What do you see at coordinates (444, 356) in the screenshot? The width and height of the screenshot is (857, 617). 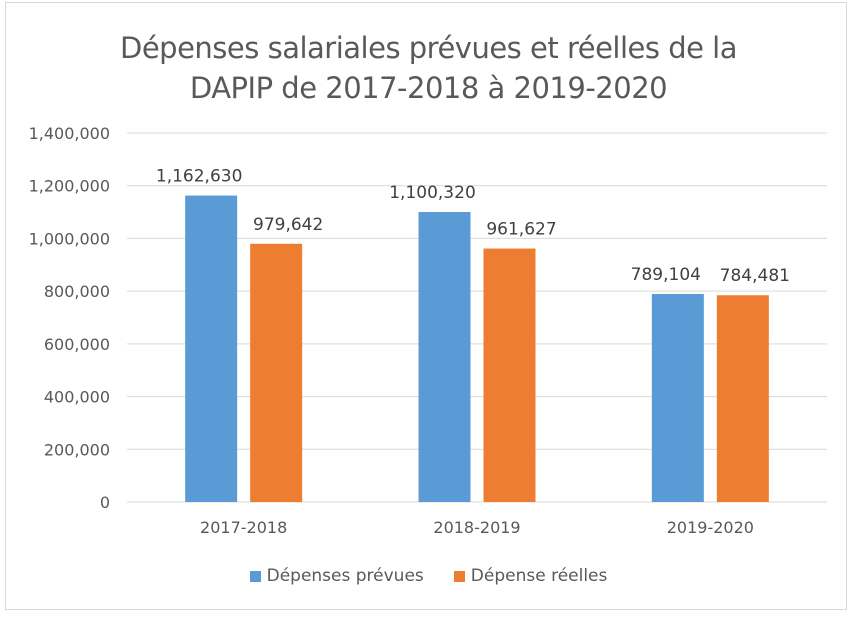 I see `bar-planned-2018-2019` at bounding box center [444, 356].